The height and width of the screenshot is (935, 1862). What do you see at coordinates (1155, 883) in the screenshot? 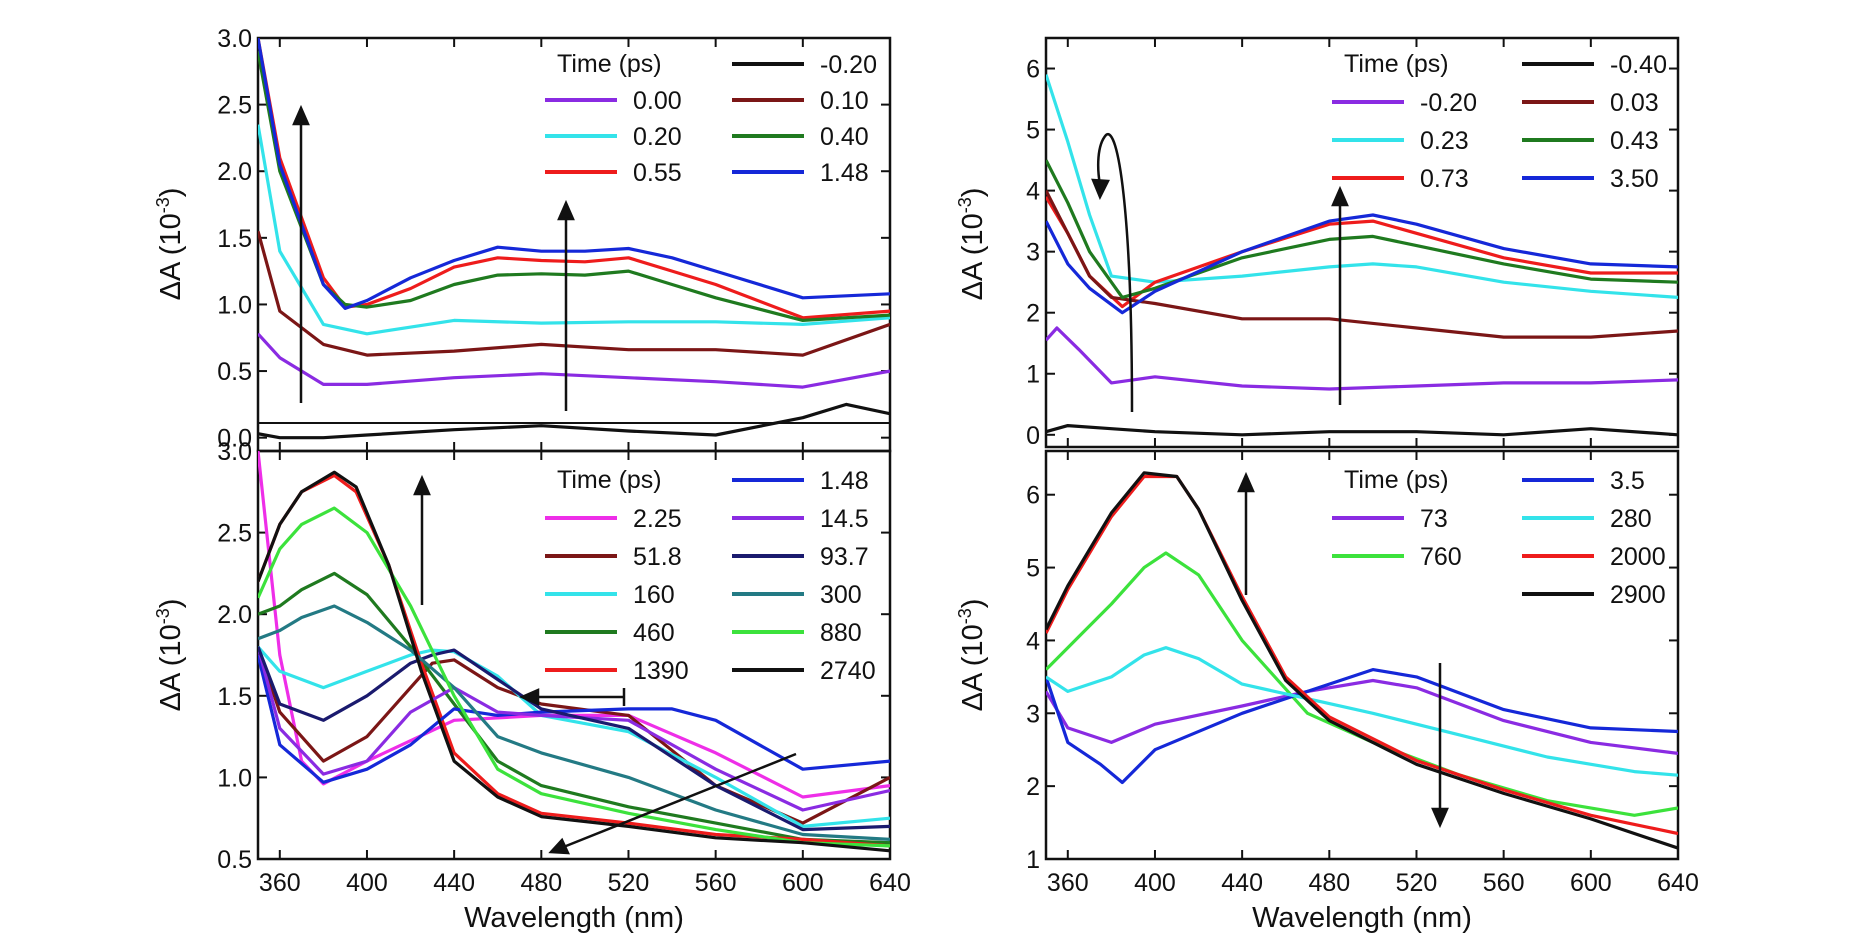
I see `x-tick-label: 400` at bounding box center [1155, 883].